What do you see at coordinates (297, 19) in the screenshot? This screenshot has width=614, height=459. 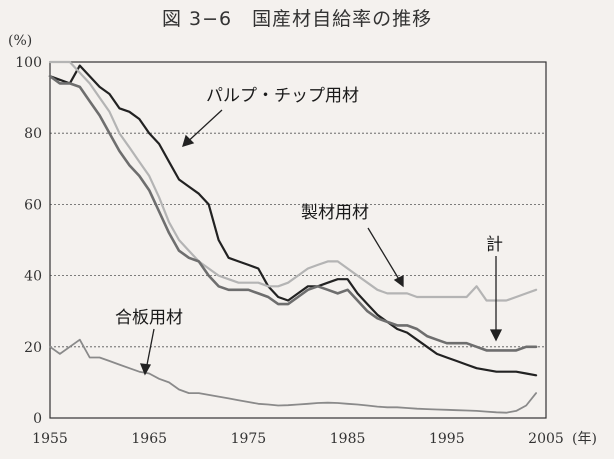 I see `chart-title: 図 3−6 国産材自給率の推移` at bounding box center [297, 19].